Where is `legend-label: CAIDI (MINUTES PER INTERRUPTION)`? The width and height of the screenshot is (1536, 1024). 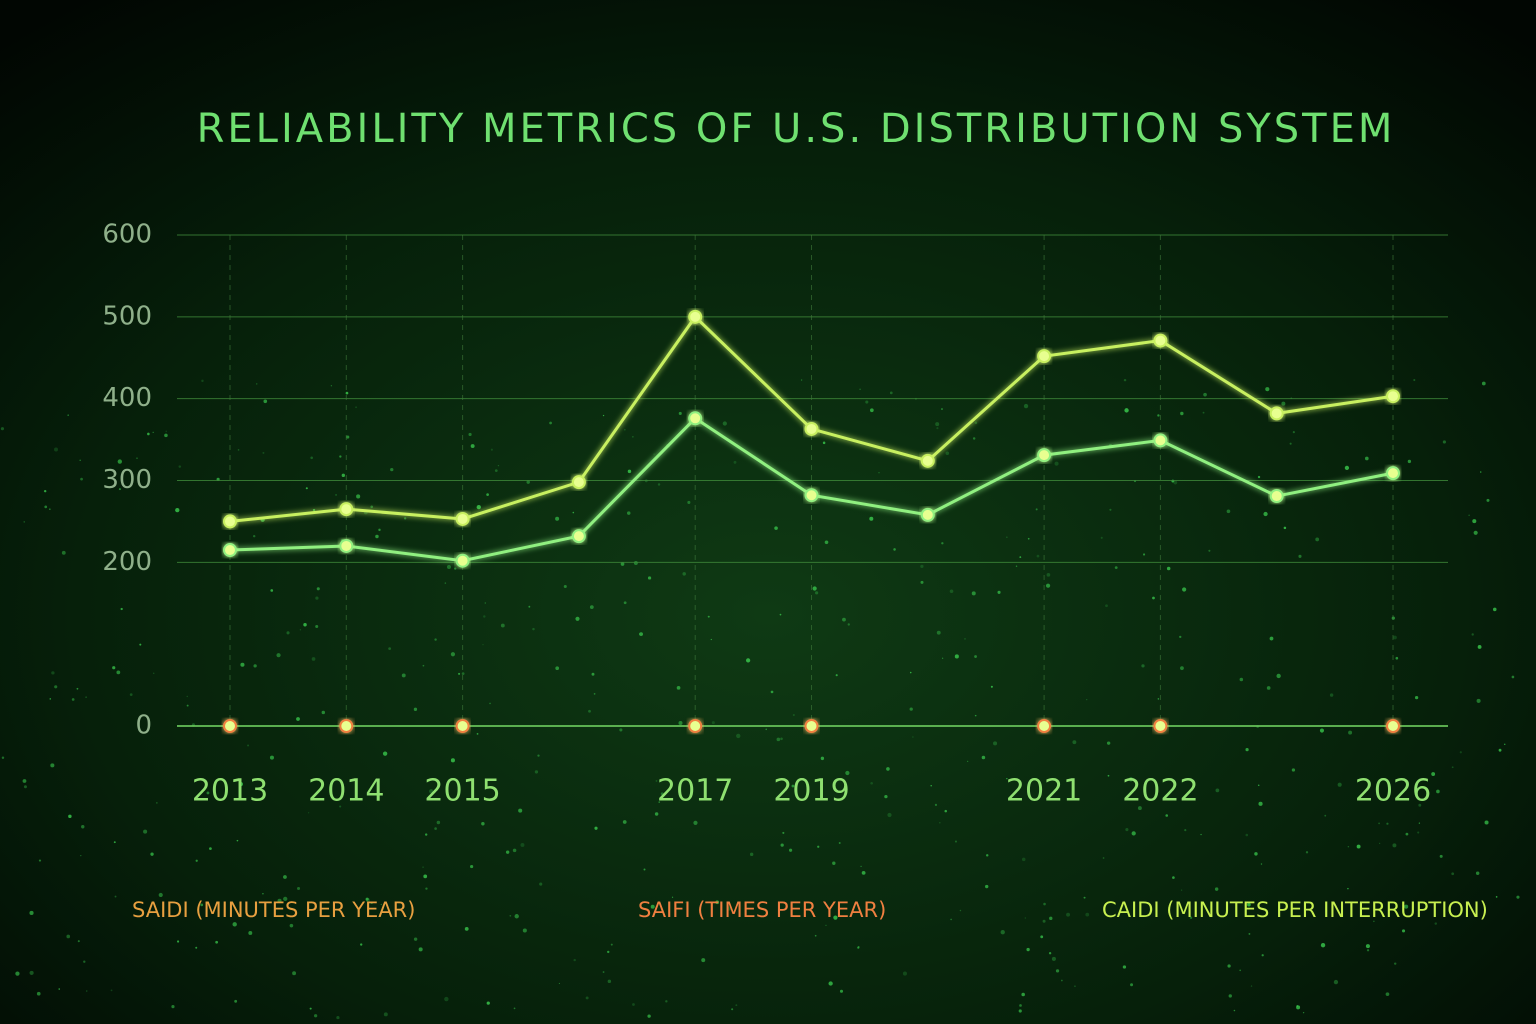 legend-label: CAIDI (MINUTES PER INTERRUPTION) is located at coordinates (1295, 910).